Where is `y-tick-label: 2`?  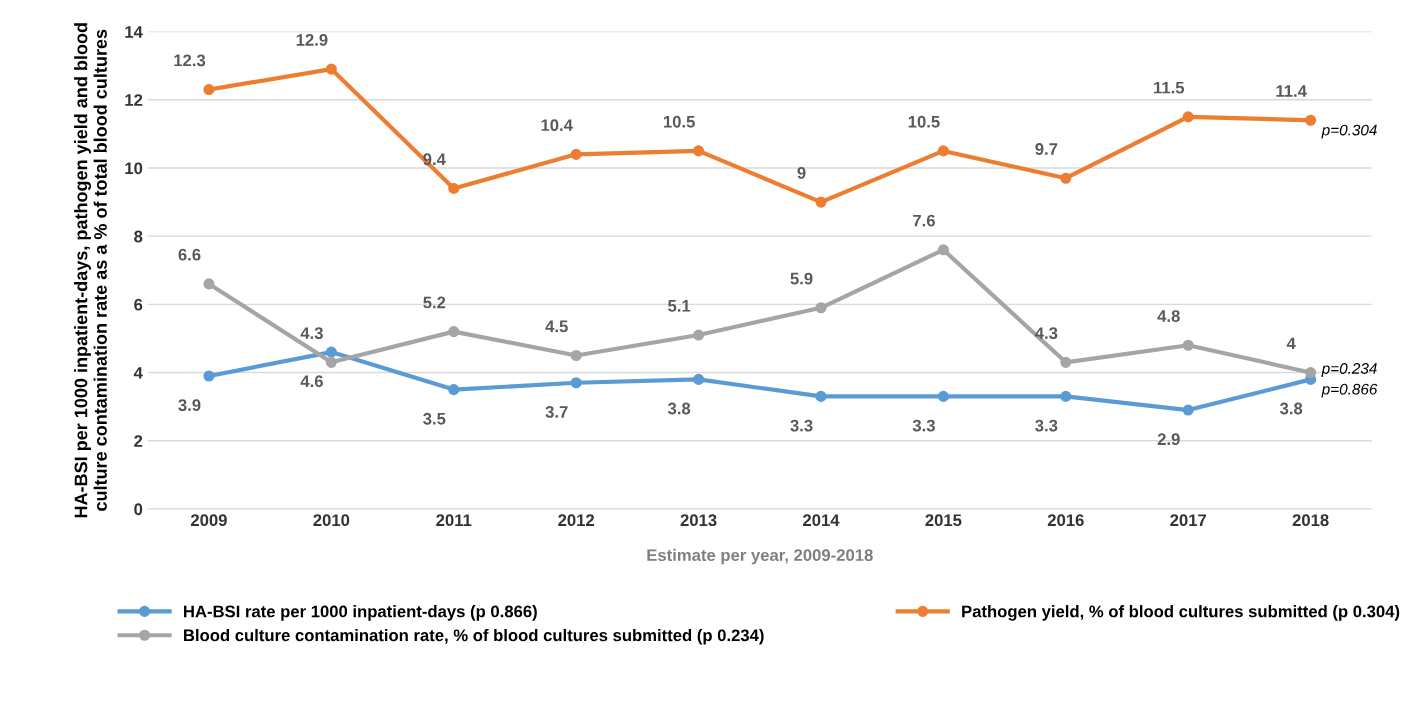 y-tick-label: 2 is located at coordinates (138, 441).